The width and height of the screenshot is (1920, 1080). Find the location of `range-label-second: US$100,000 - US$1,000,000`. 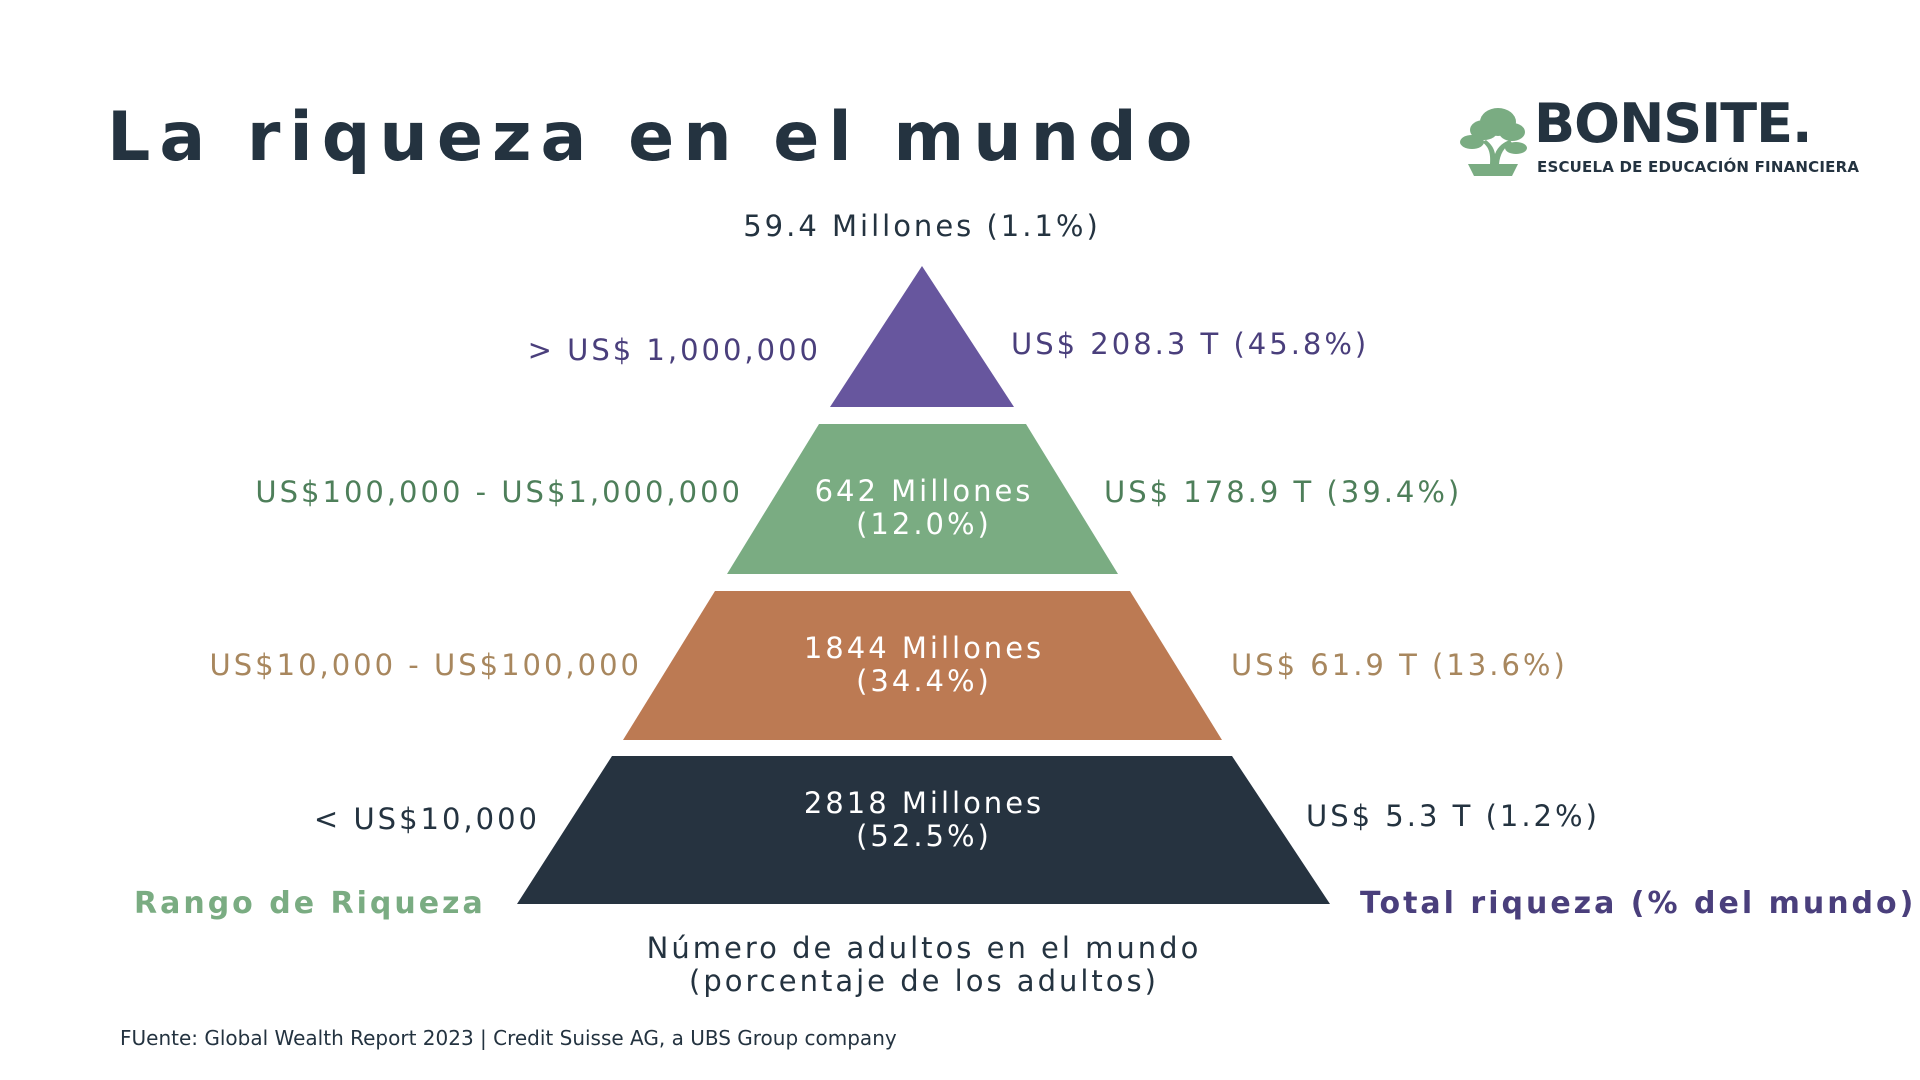

range-label-second: US$100,000 - US$1,000,000 is located at coordinates (499, 492).